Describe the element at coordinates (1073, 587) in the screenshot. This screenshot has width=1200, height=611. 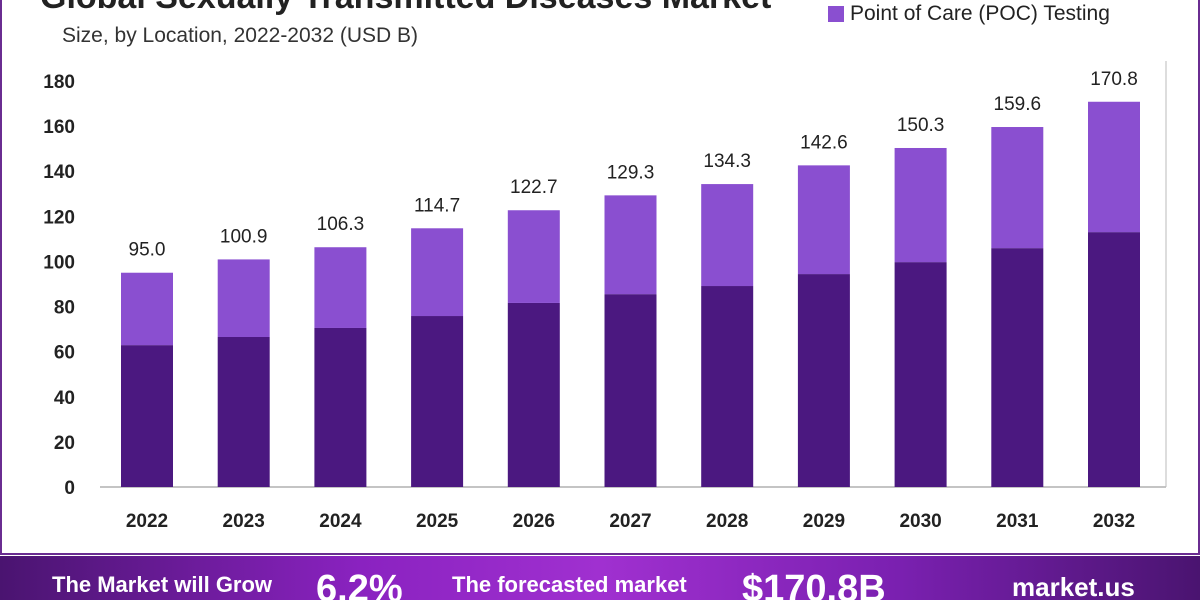
I see `brand-logo: market.us` at that location.